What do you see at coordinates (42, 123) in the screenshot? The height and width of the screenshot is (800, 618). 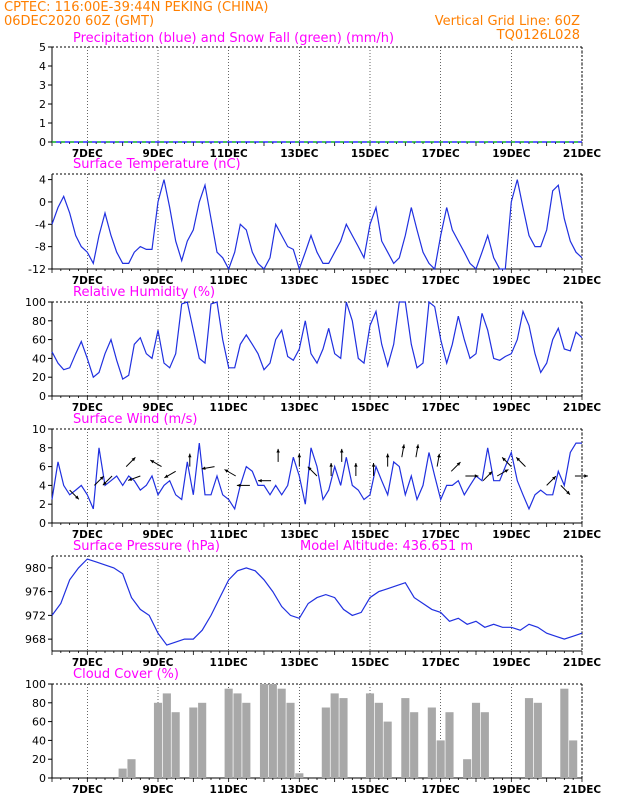 I see `y-tick-label: 1` at bounding box center [42, 123].